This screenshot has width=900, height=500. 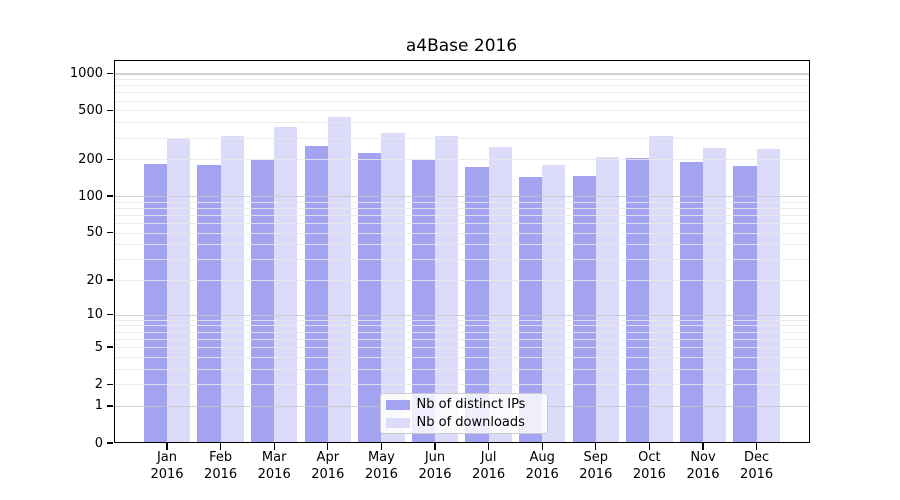 I want to click on x-tick-label: Mar 2016, so click(x=274, y=466).